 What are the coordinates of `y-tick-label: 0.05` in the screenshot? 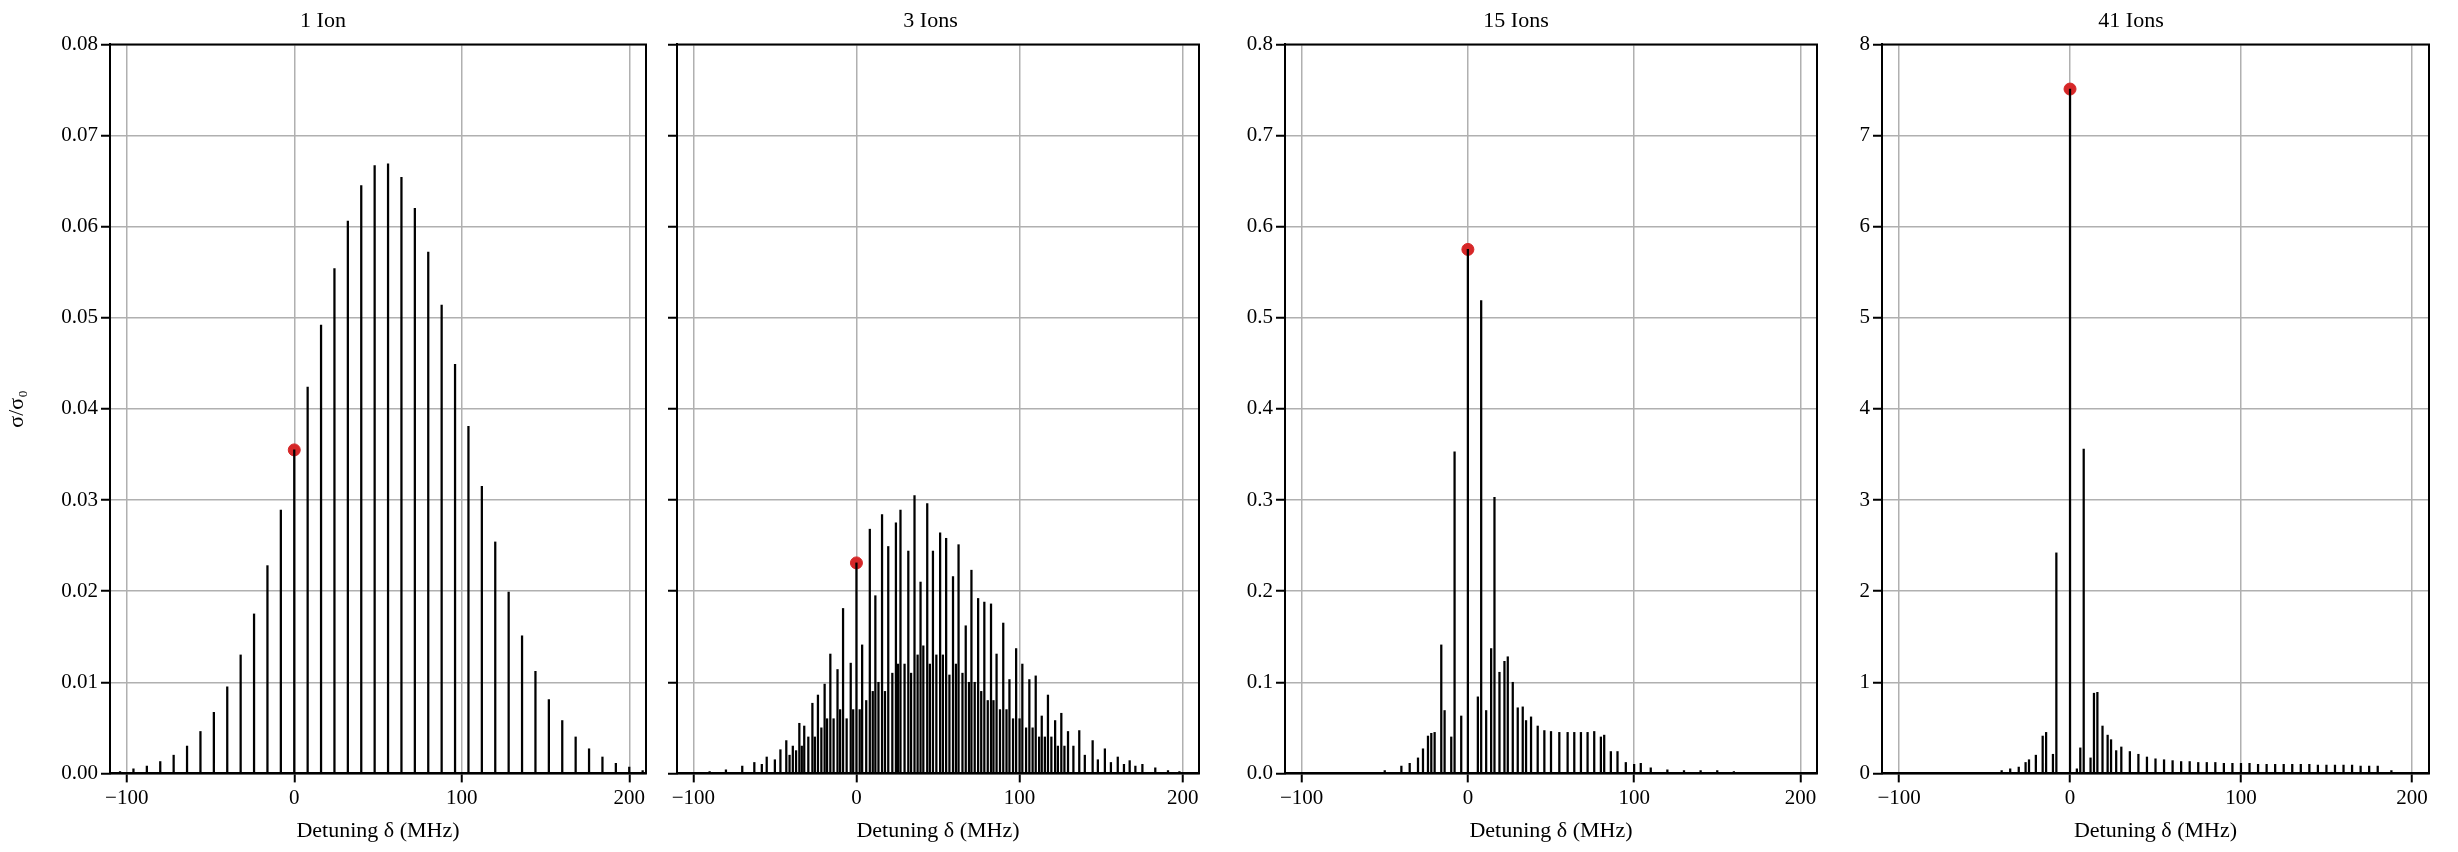 It's located at (79, 316).